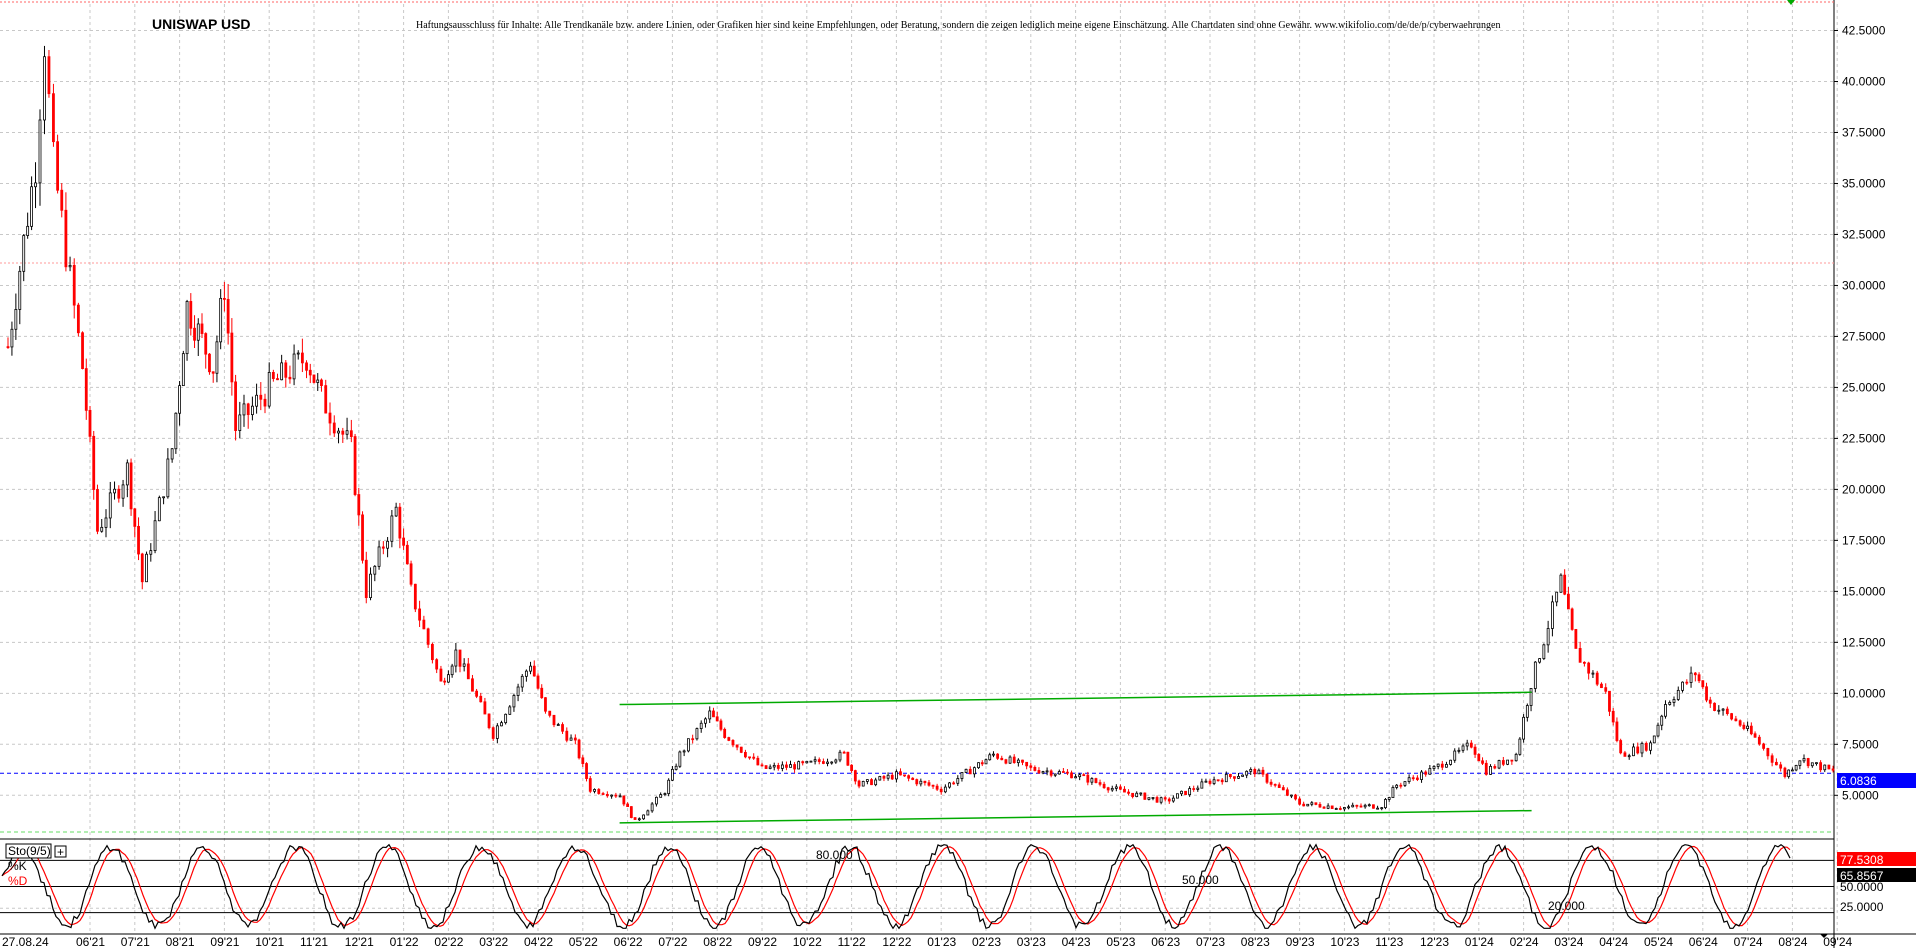 The height and width of the screenshot is (948, 1916). Describe the element at coordinates (1864, 591) in the screenshot. I see `ytick-label: 15.0000` at that location.